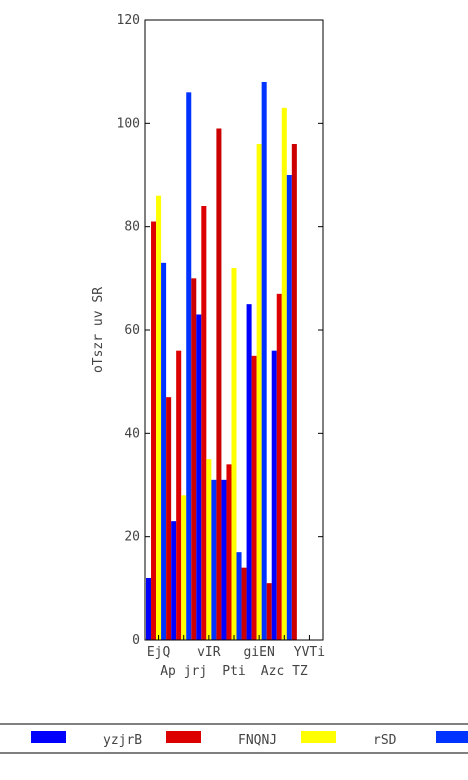 The image size is (468, 780). What do you see at coordinates (284, 671) in the screenshot?
I see `x-tick-label: Azc TZ` at bounding box center [284, 671].